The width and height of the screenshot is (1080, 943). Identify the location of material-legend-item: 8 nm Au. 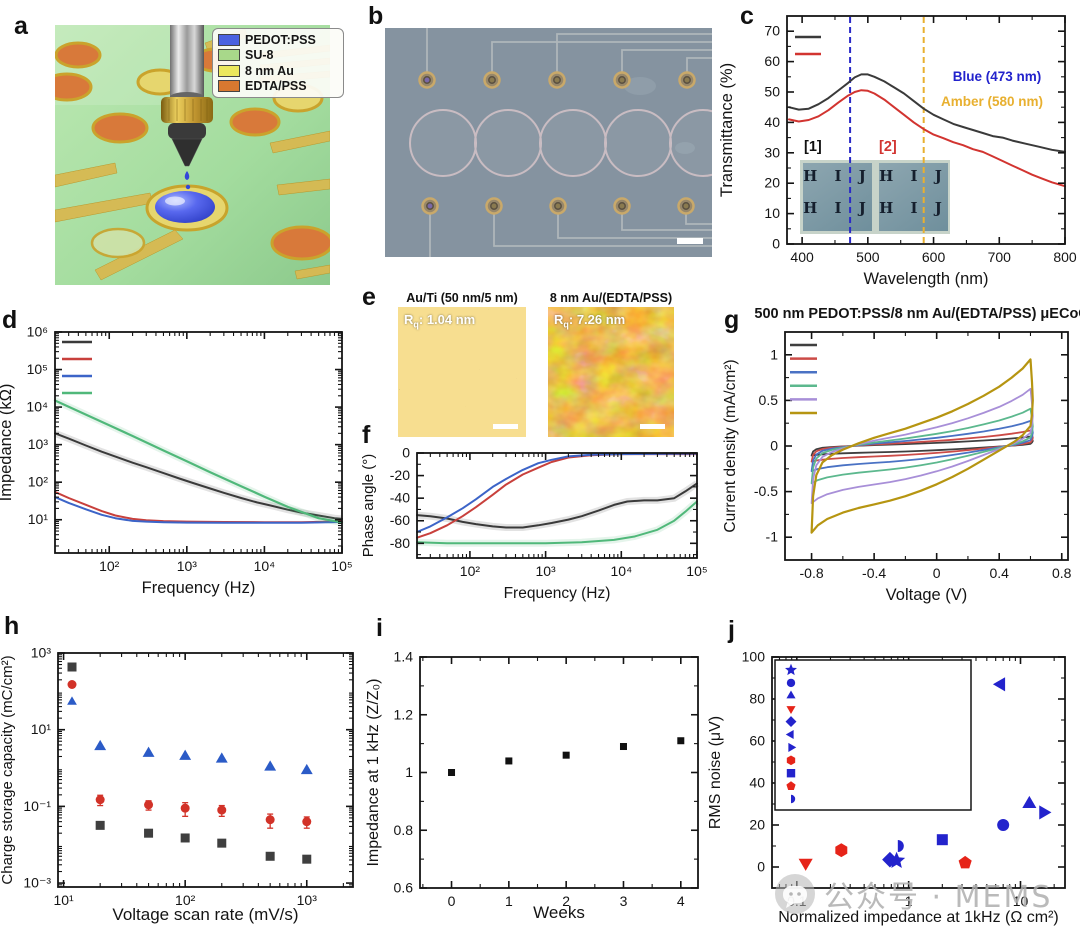
(278, 71).